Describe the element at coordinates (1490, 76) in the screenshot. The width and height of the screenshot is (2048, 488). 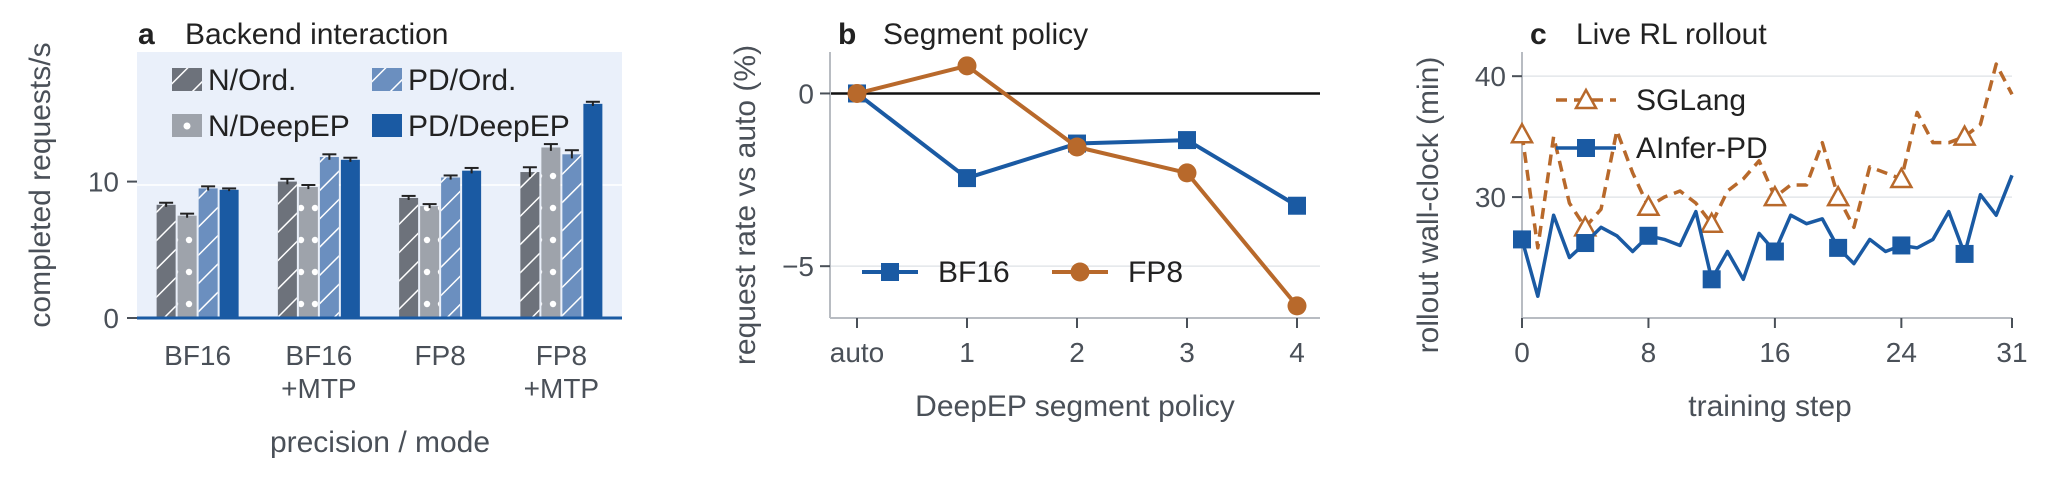
I see `y-tick-label: 40` at that location.